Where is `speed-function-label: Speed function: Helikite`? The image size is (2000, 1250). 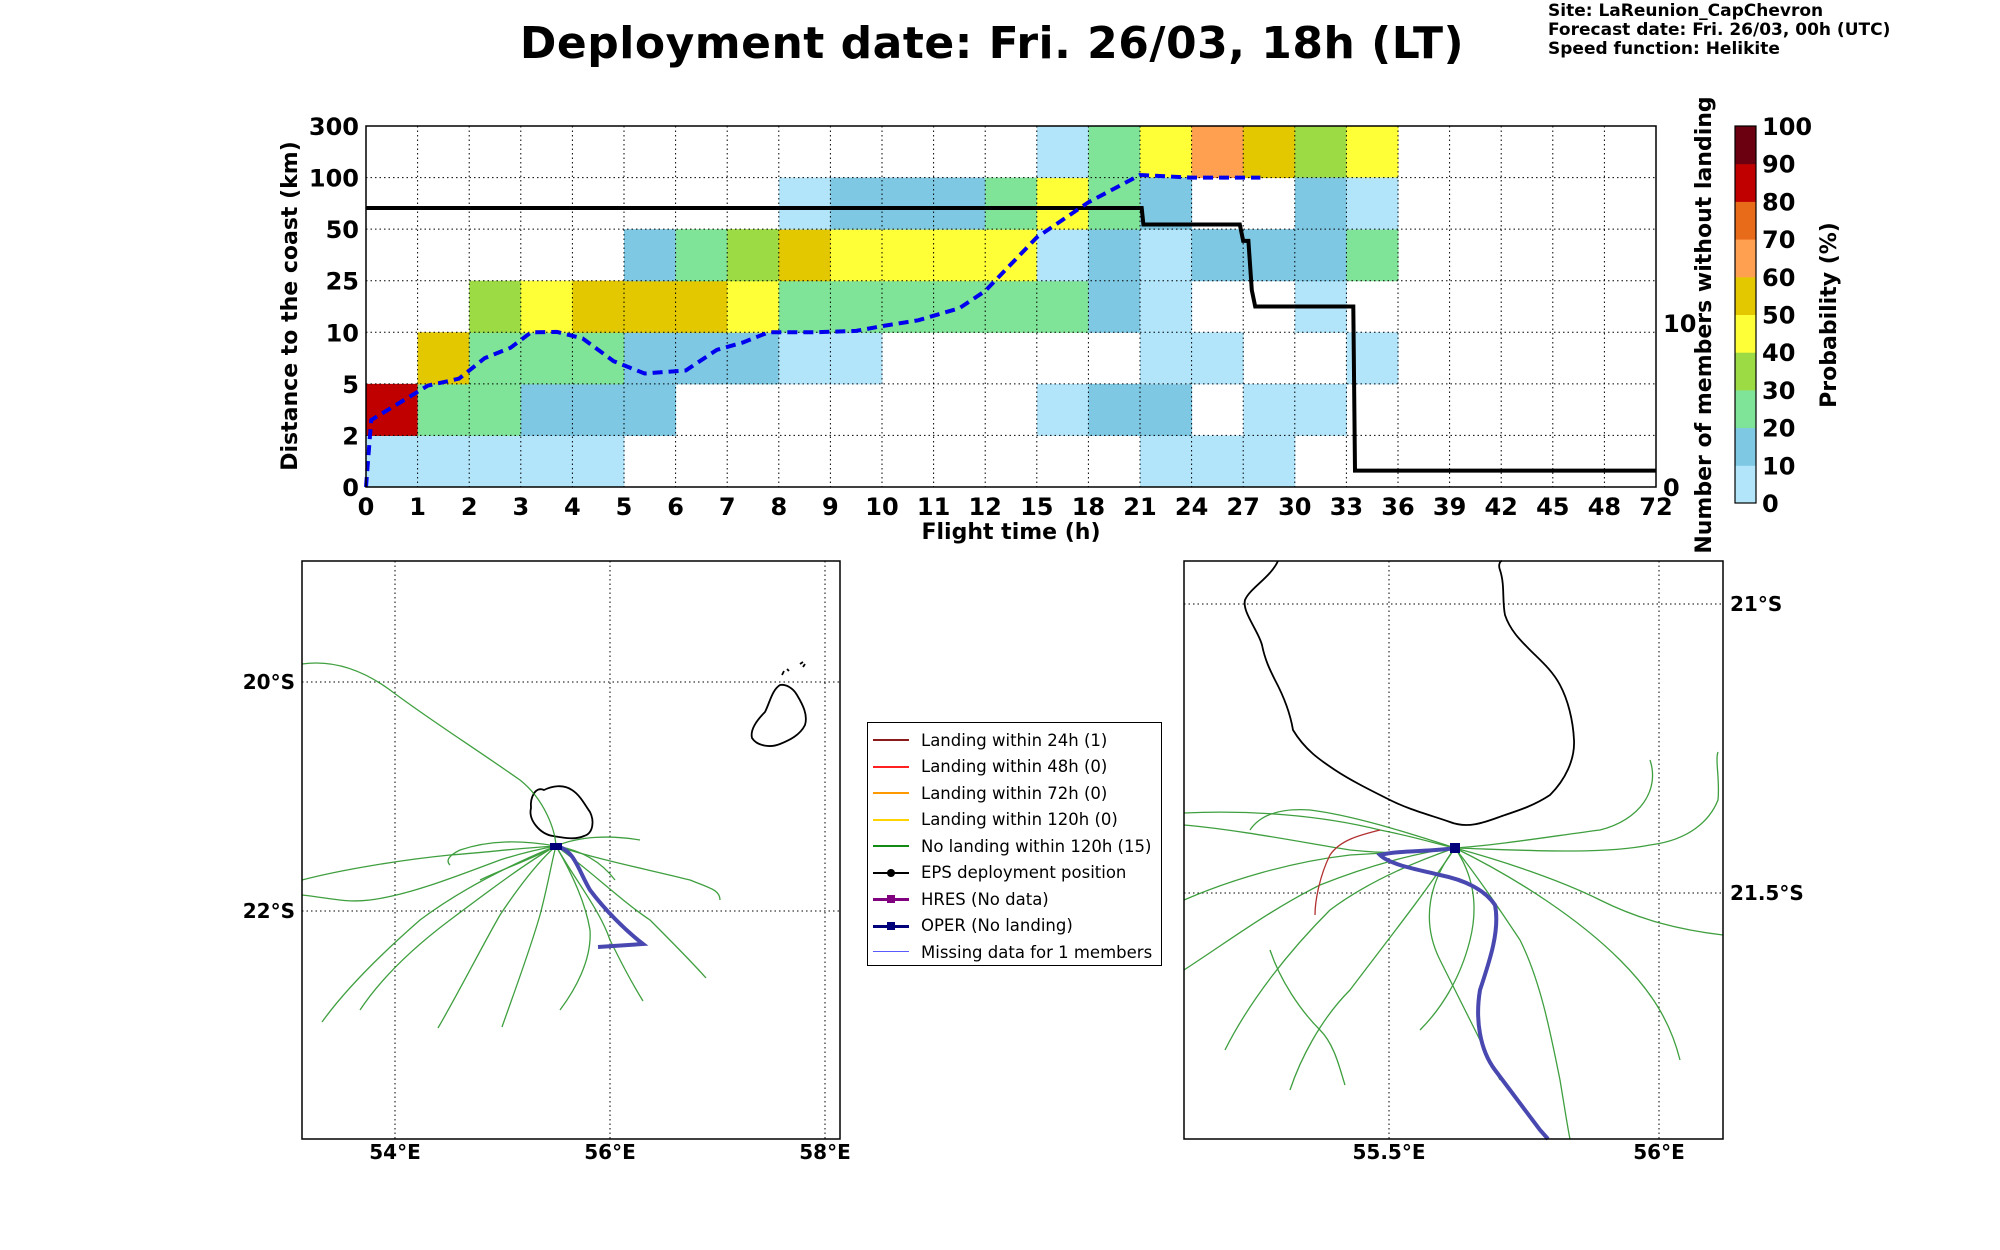
speed-function-label: Speed function: Helikite is located at coordinates (1664, 49).